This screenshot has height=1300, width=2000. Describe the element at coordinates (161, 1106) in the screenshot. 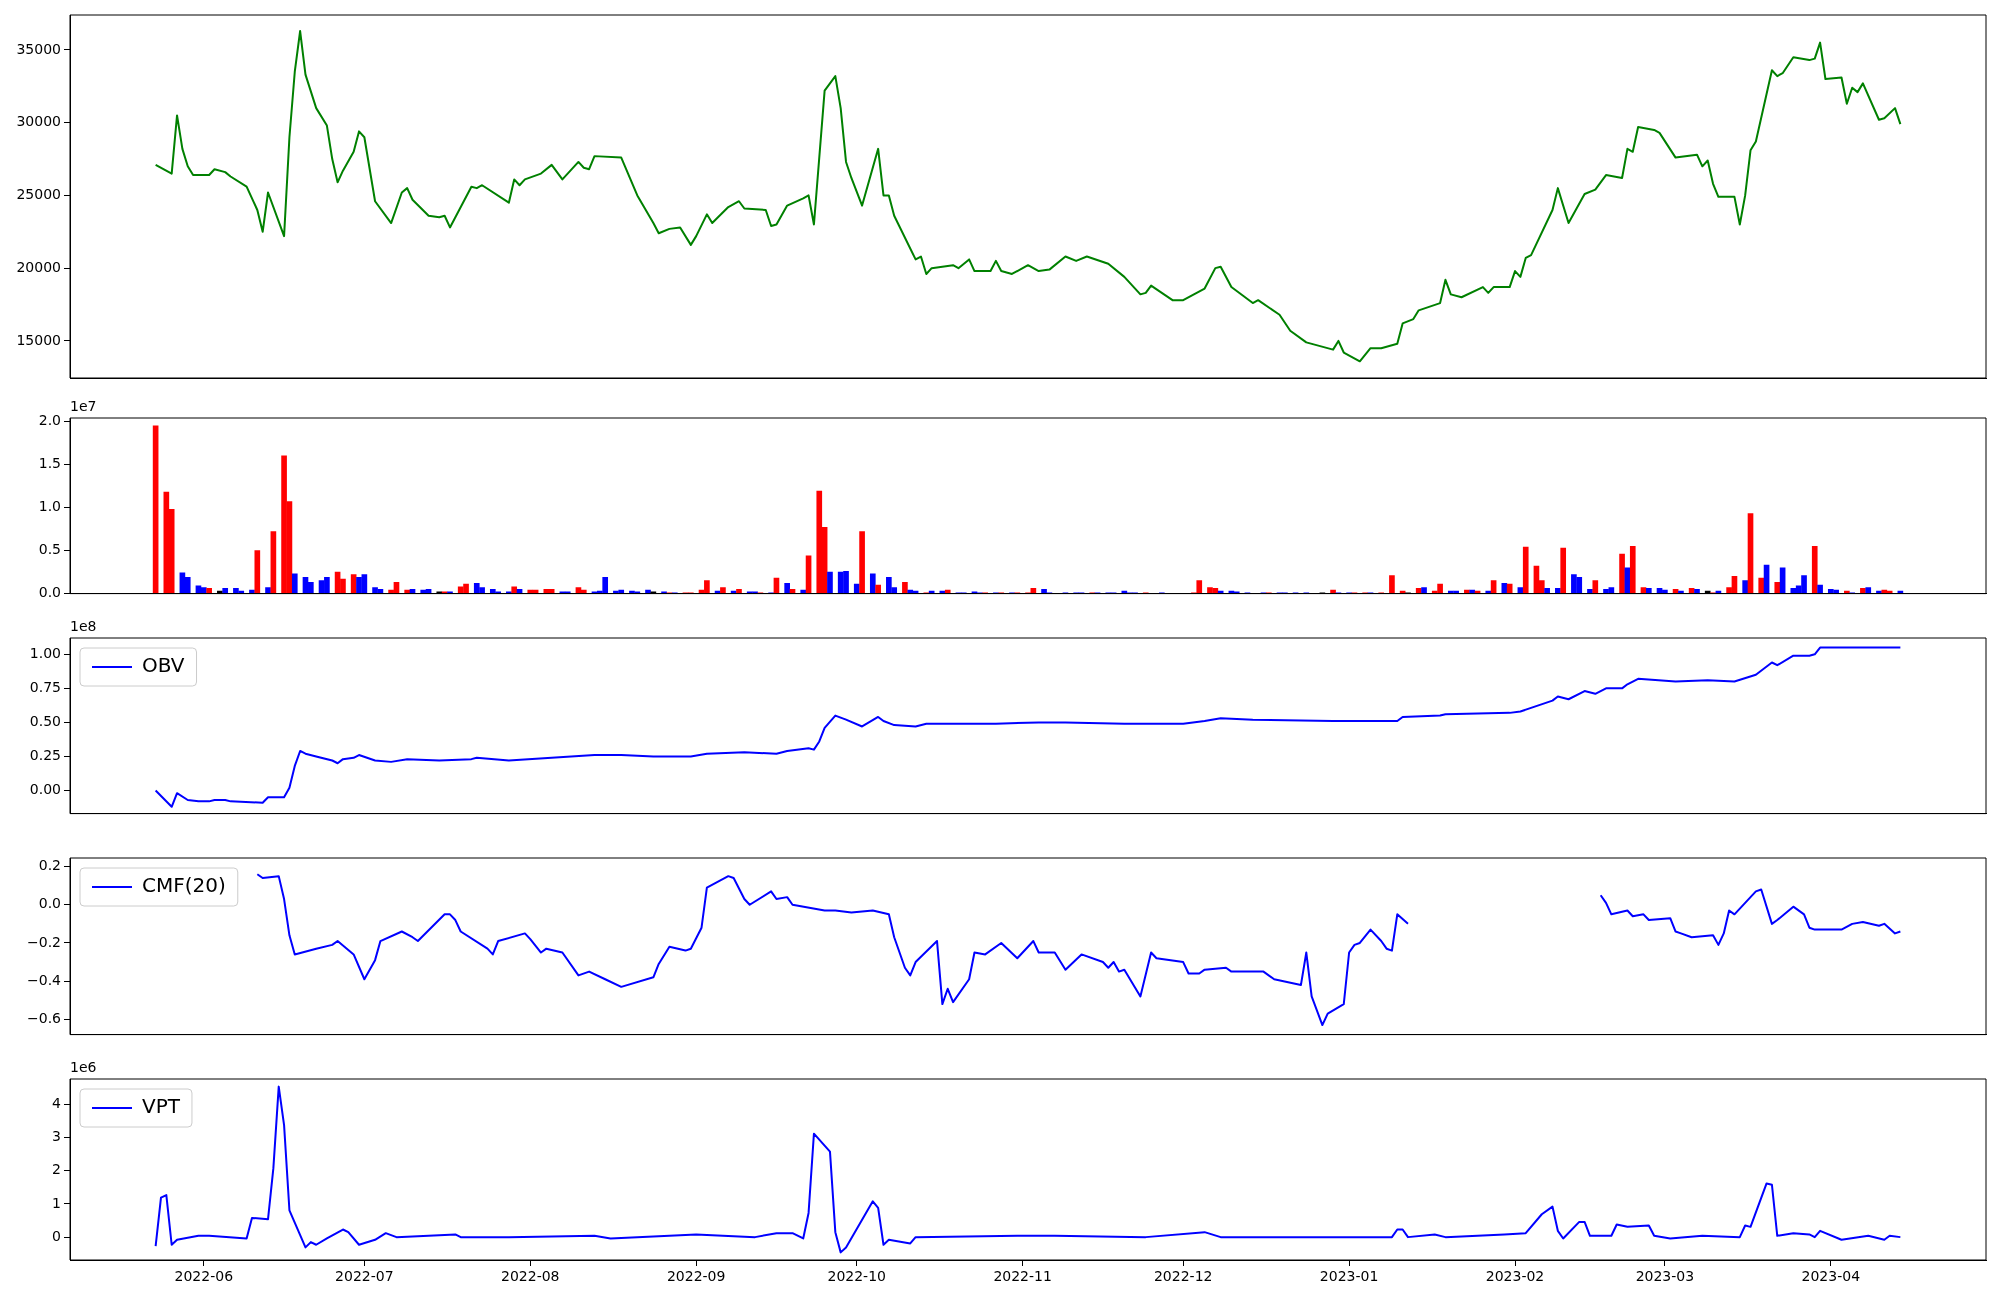

I see `legend-label: VPT` at that location.